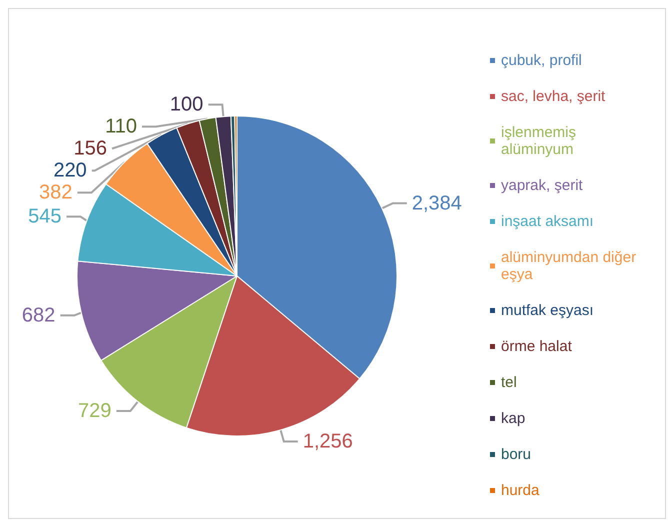 The width and height of the screenshot is (672, 525). I want to click on data-label: 110, so click(121, 127).